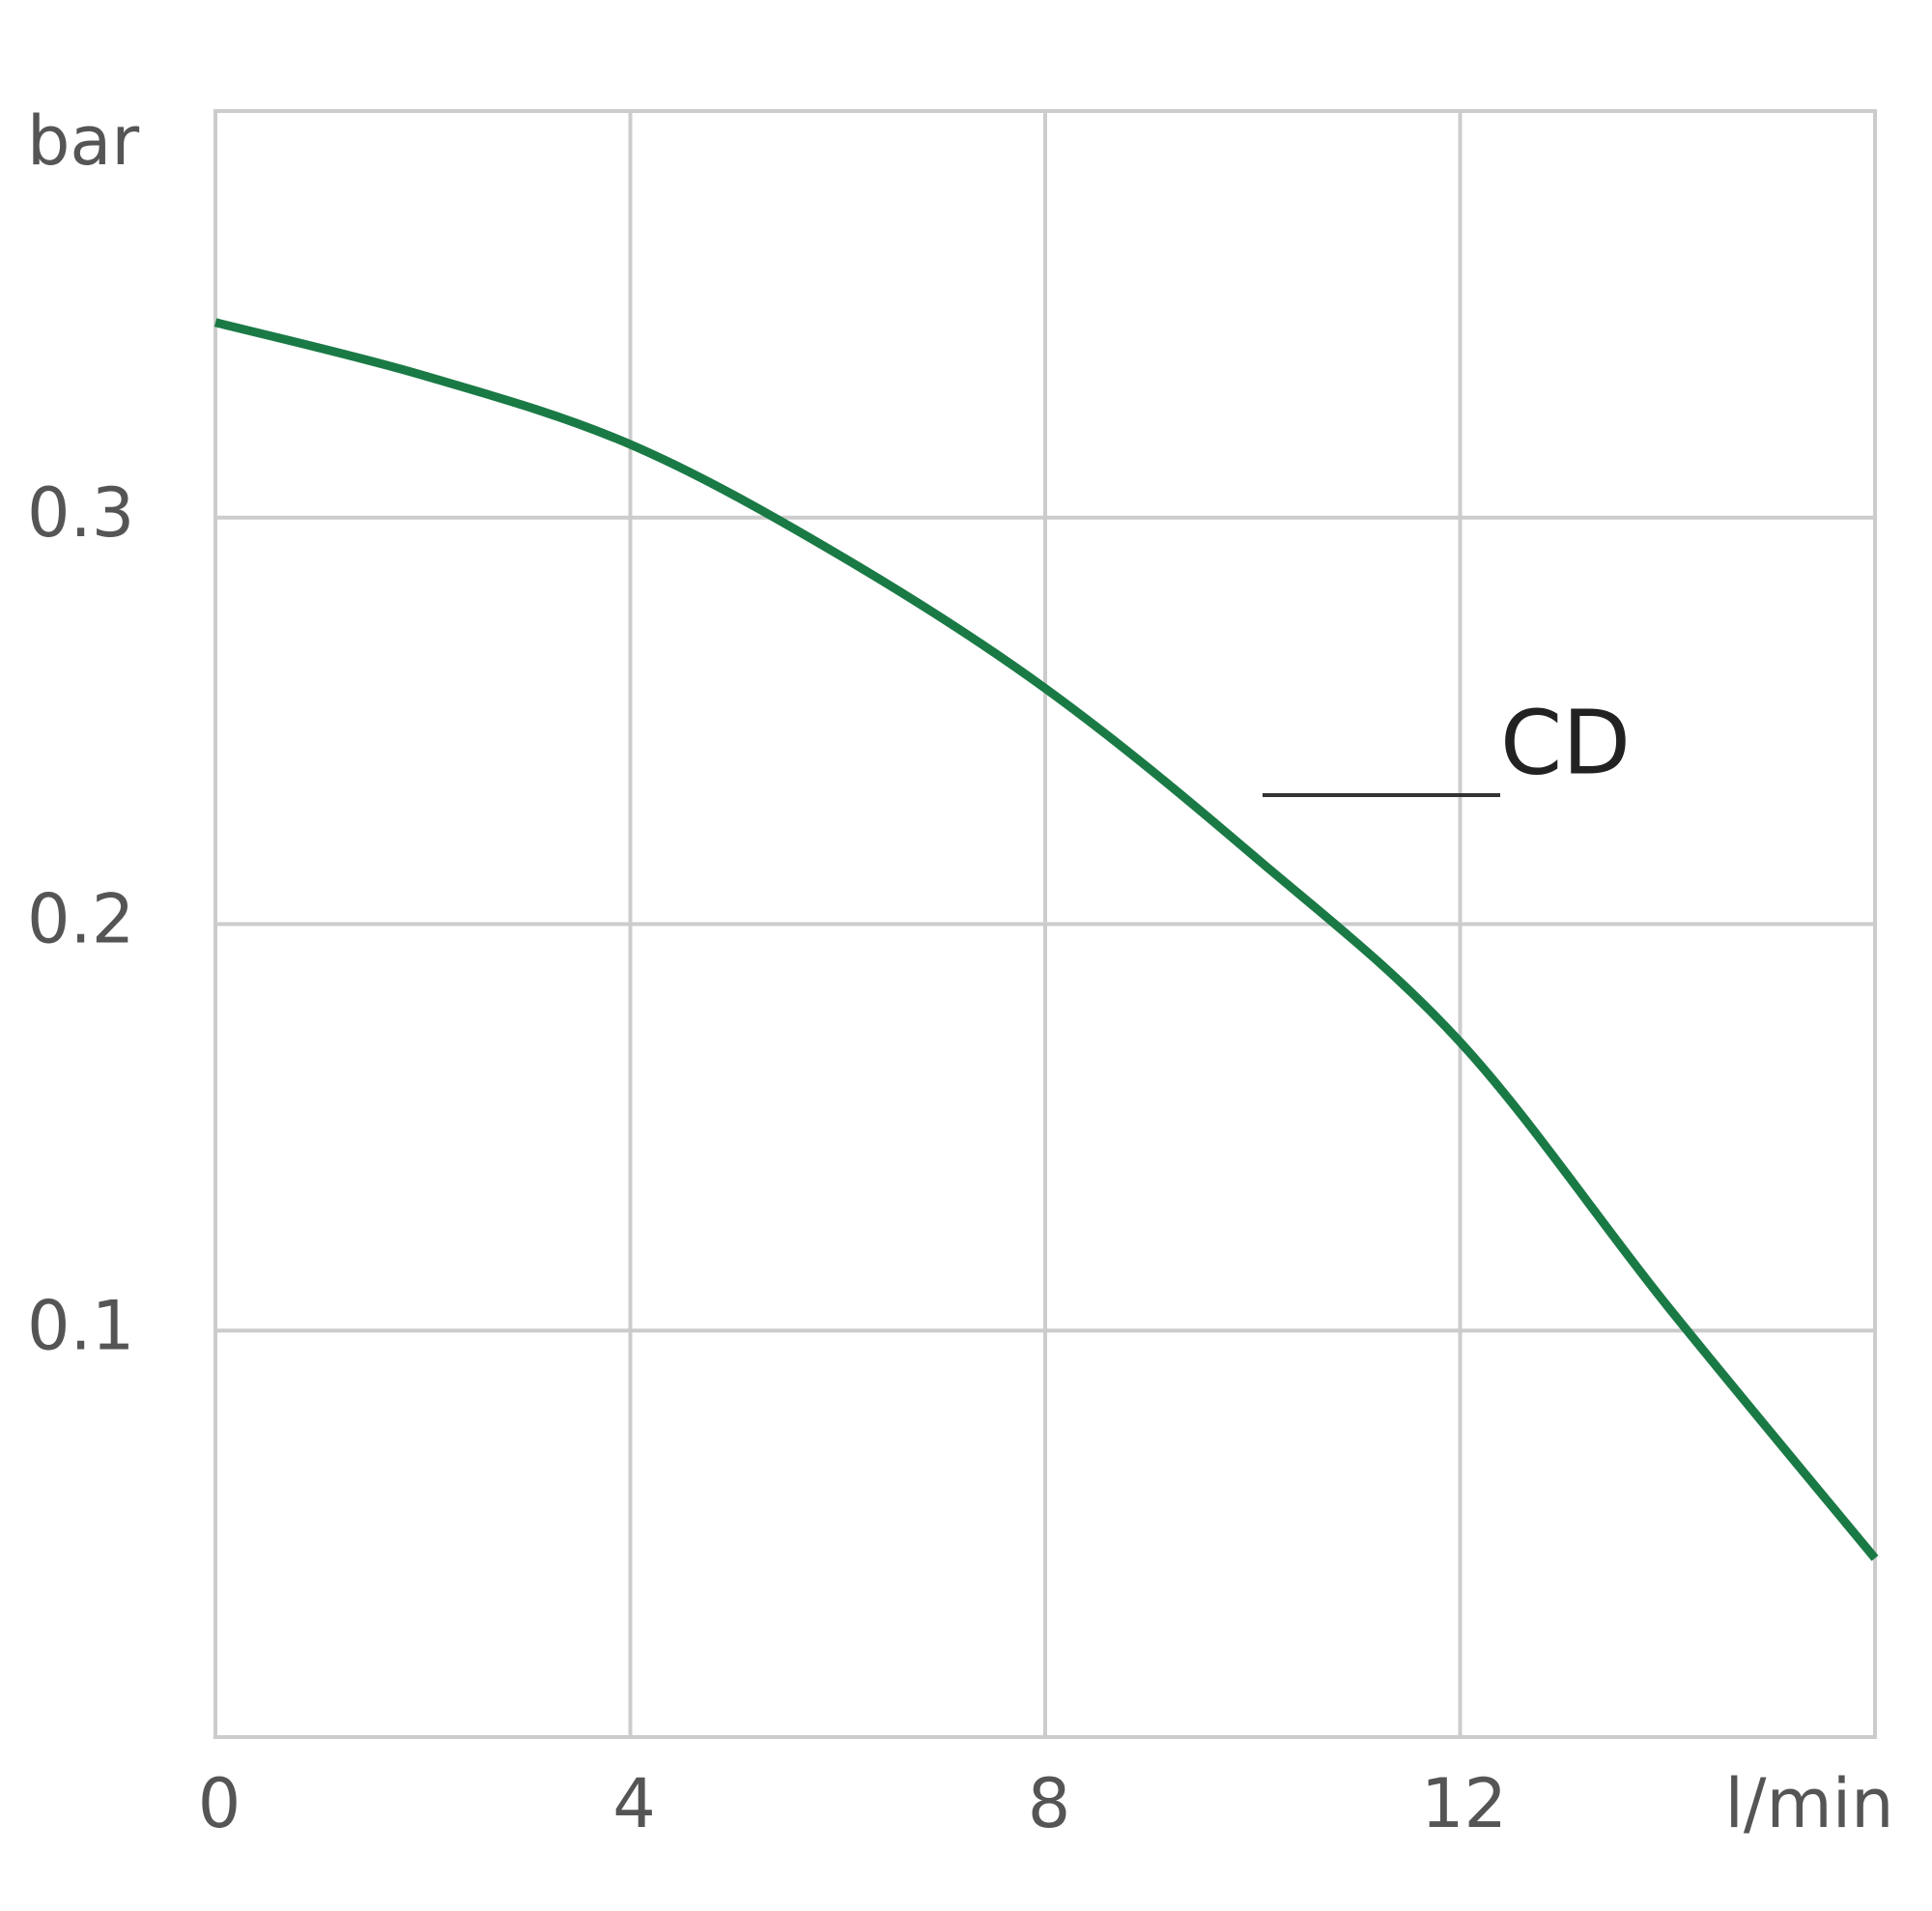  What do you see at coordinates (1464, 1803) in the screenshot?
I see `x-tick-label: 12` at bounding box center [1464, 1803].